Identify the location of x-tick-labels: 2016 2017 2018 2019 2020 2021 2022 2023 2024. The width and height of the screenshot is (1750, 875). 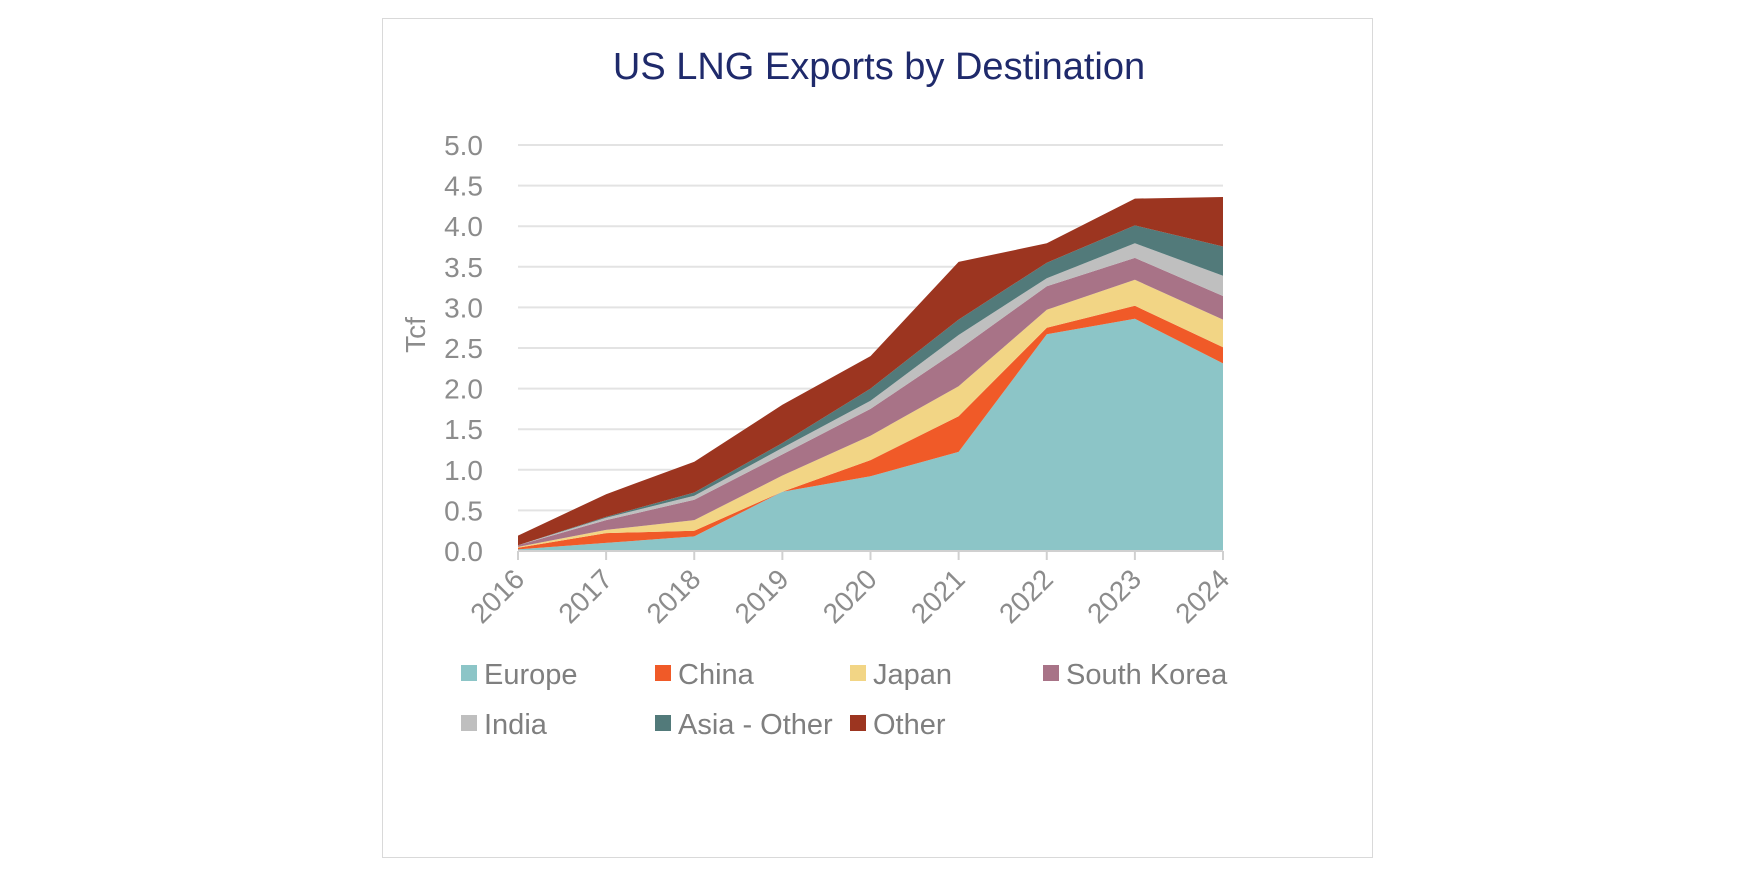
(849, 596).